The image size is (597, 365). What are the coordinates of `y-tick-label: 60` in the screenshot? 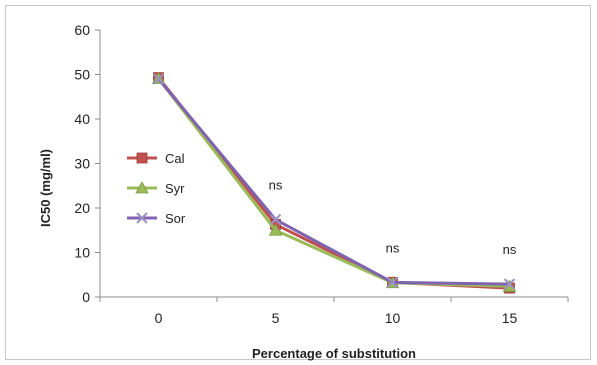 It's located at (82, 30).